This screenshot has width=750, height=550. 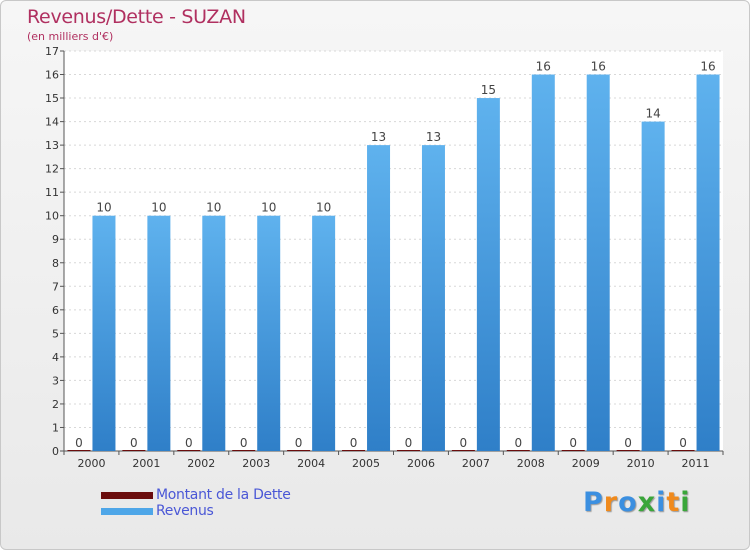 What do you see at coordinates (421, 463) in the screenshot?
I see `x-tick-label: 2006` at bounding box center [421, 463].